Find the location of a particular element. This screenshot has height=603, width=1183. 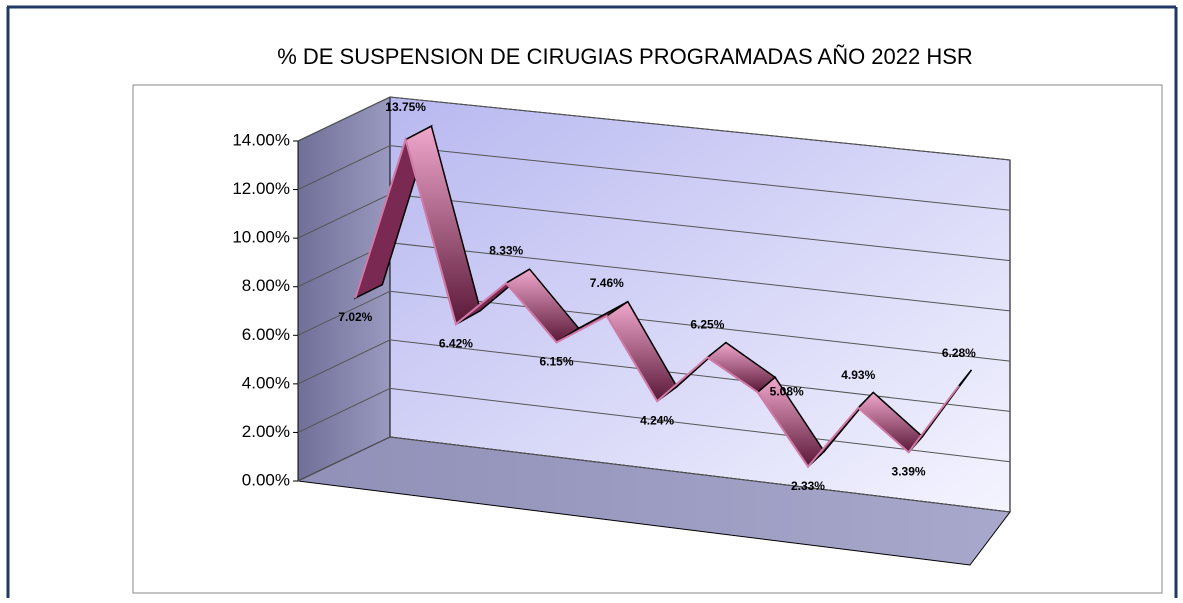

value-label: 2.33% is located at coordinates (808, 486).